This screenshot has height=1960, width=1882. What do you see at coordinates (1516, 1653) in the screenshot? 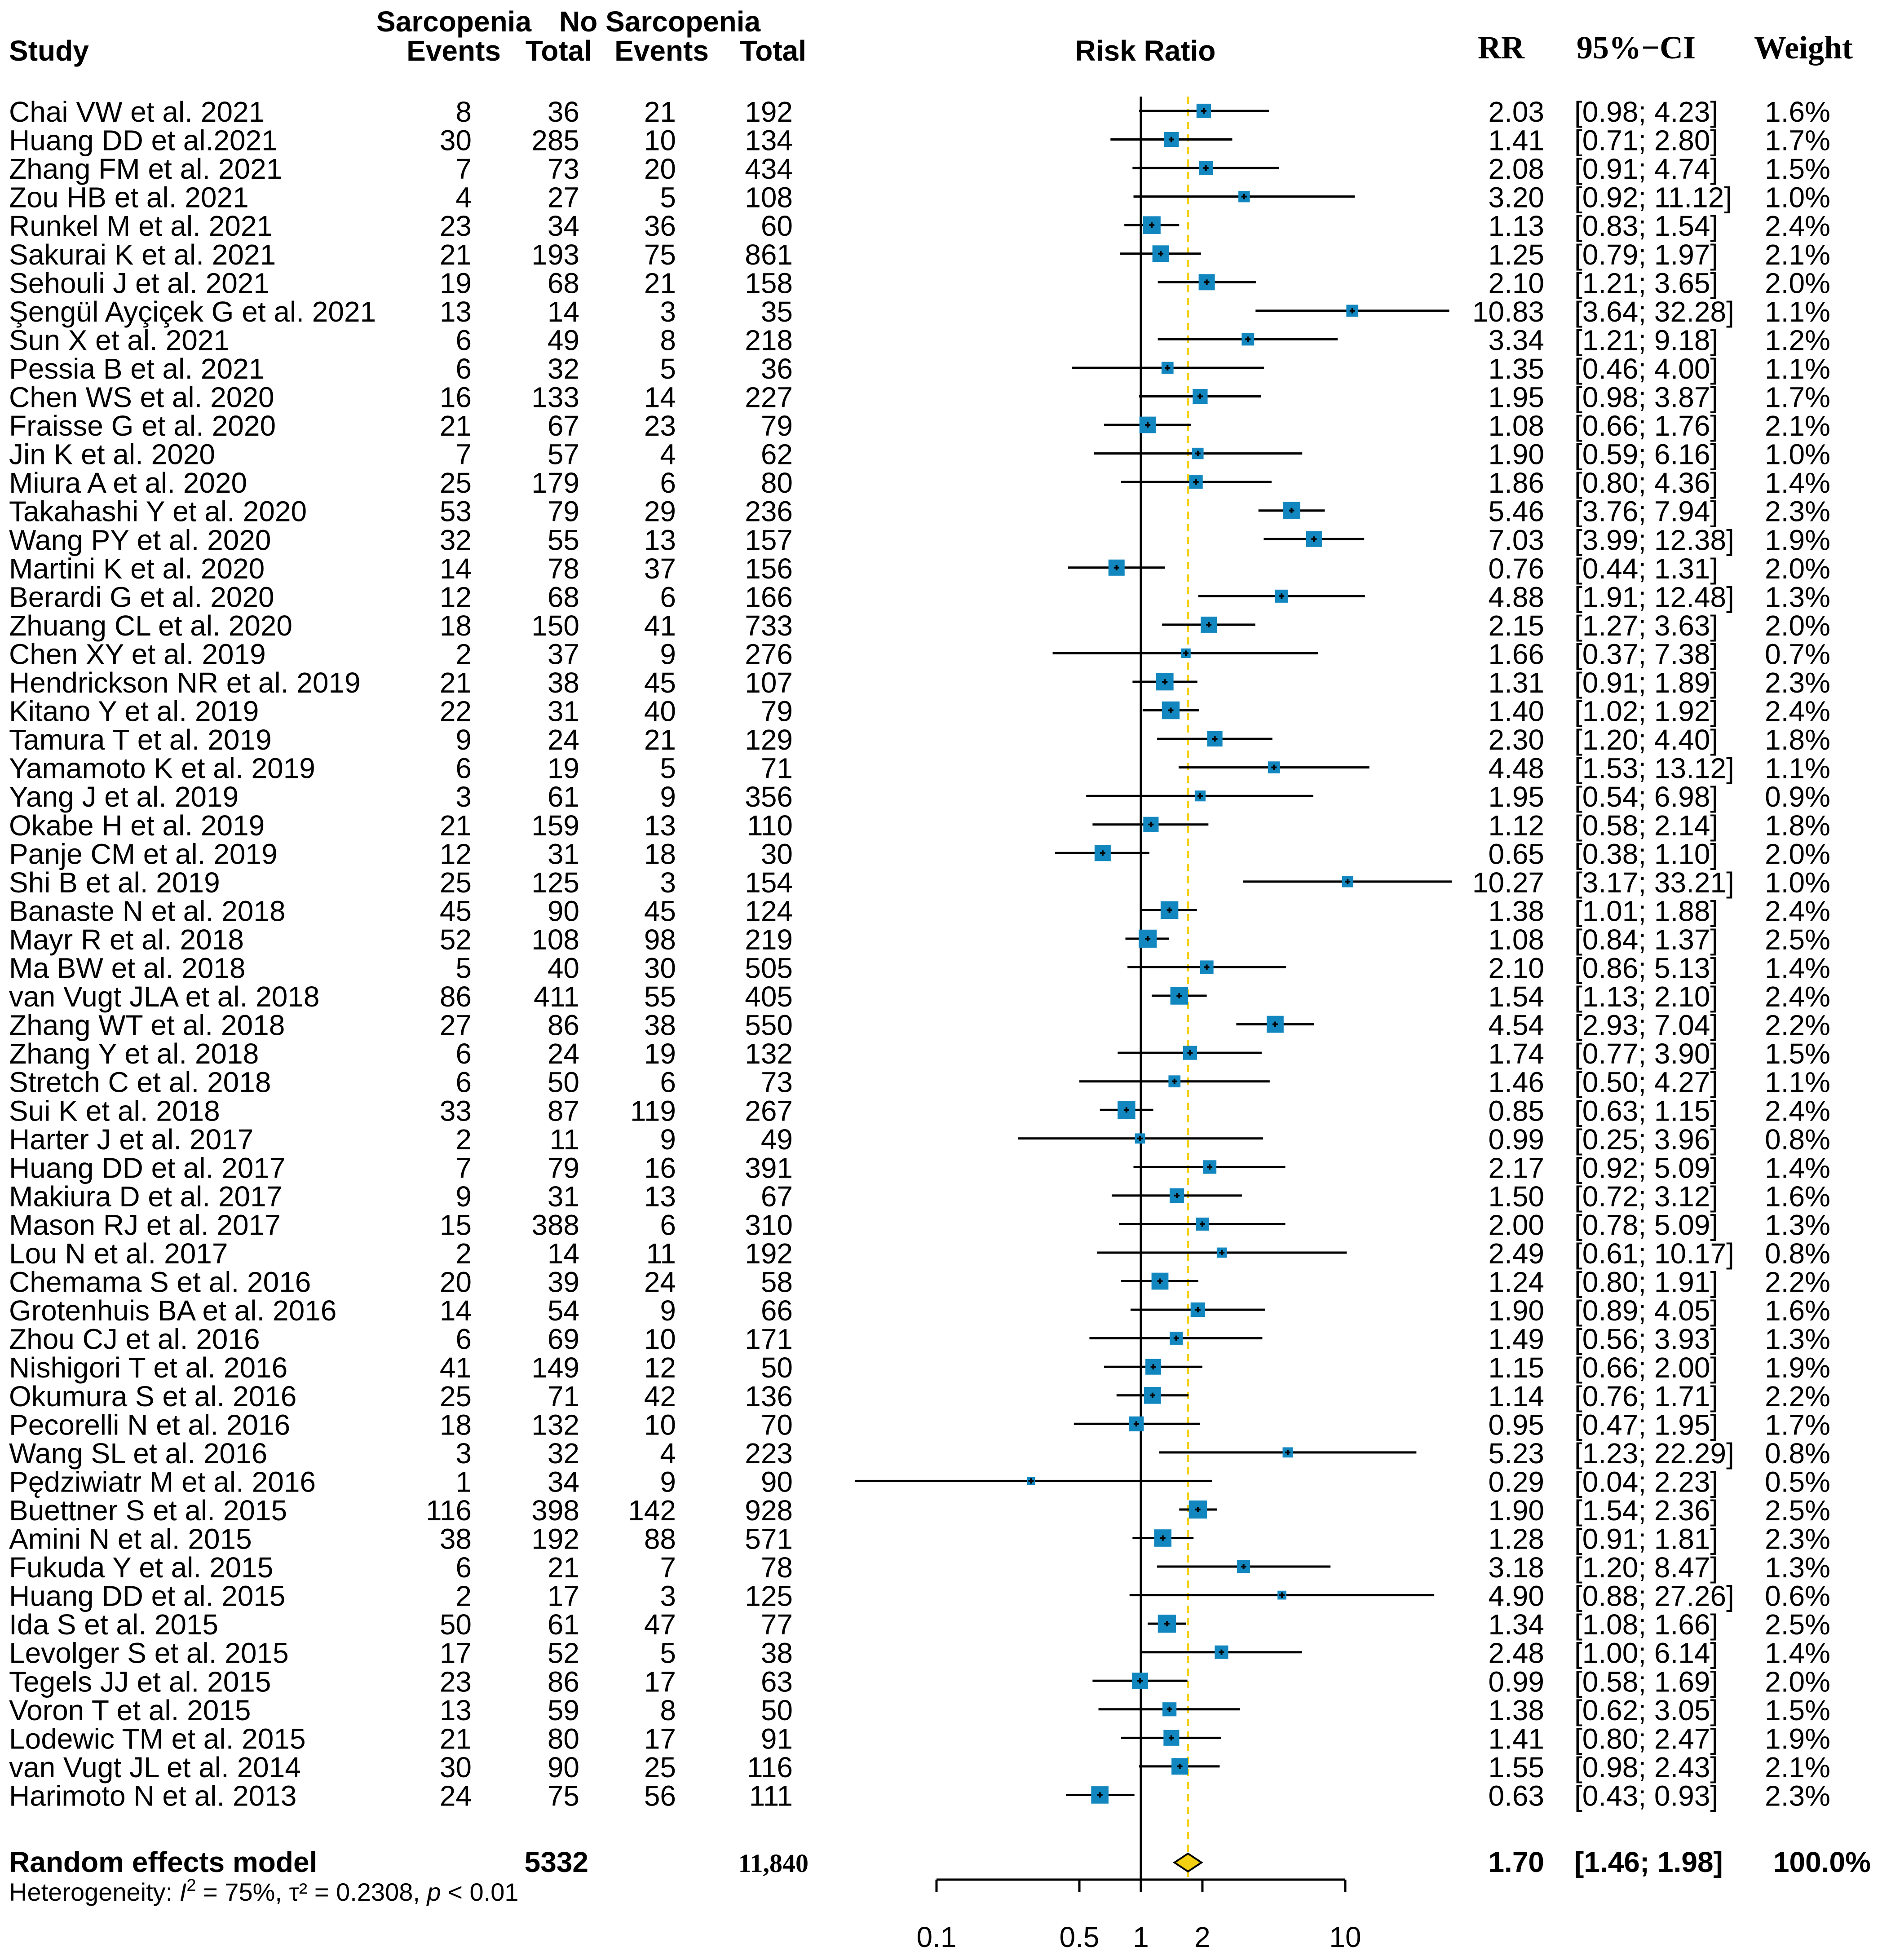
I see `rr-value: 2.48` at bounding box center [1516, 1653].